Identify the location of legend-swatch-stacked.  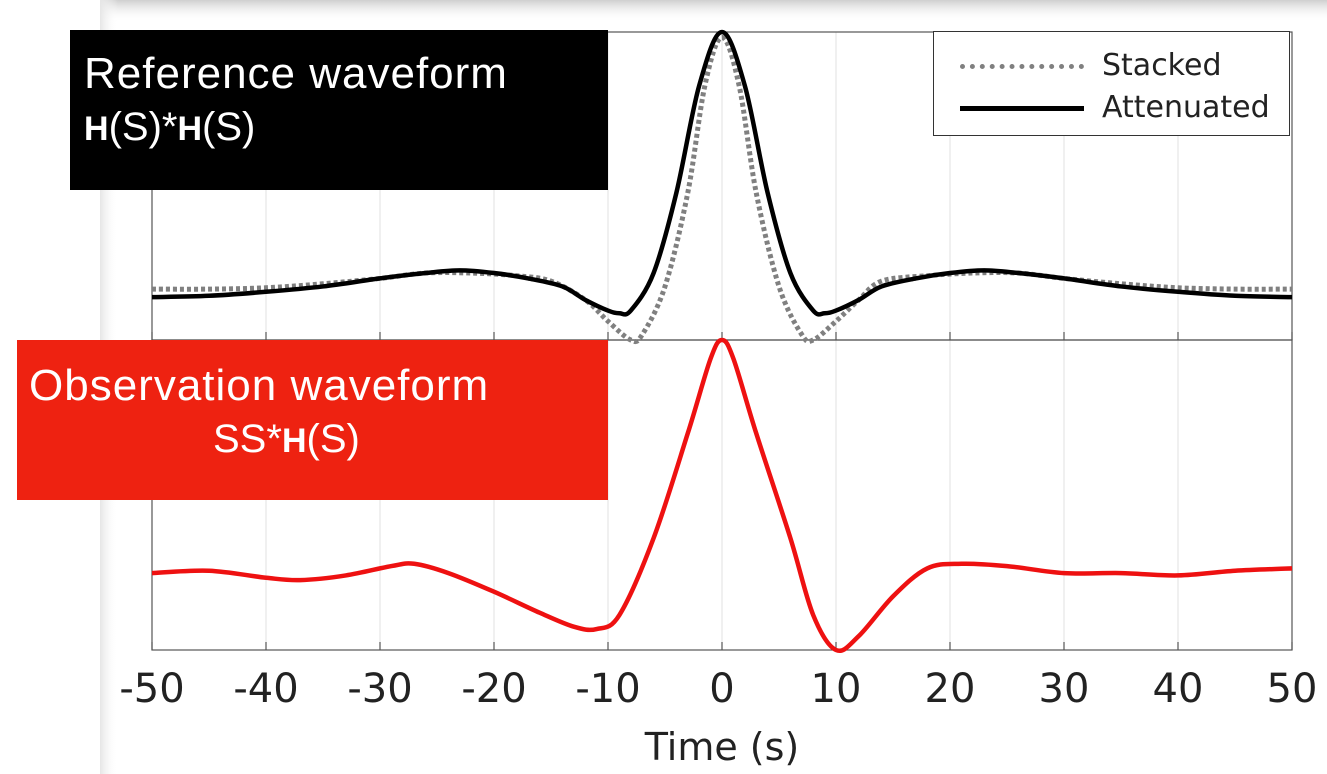
(1022, 66).